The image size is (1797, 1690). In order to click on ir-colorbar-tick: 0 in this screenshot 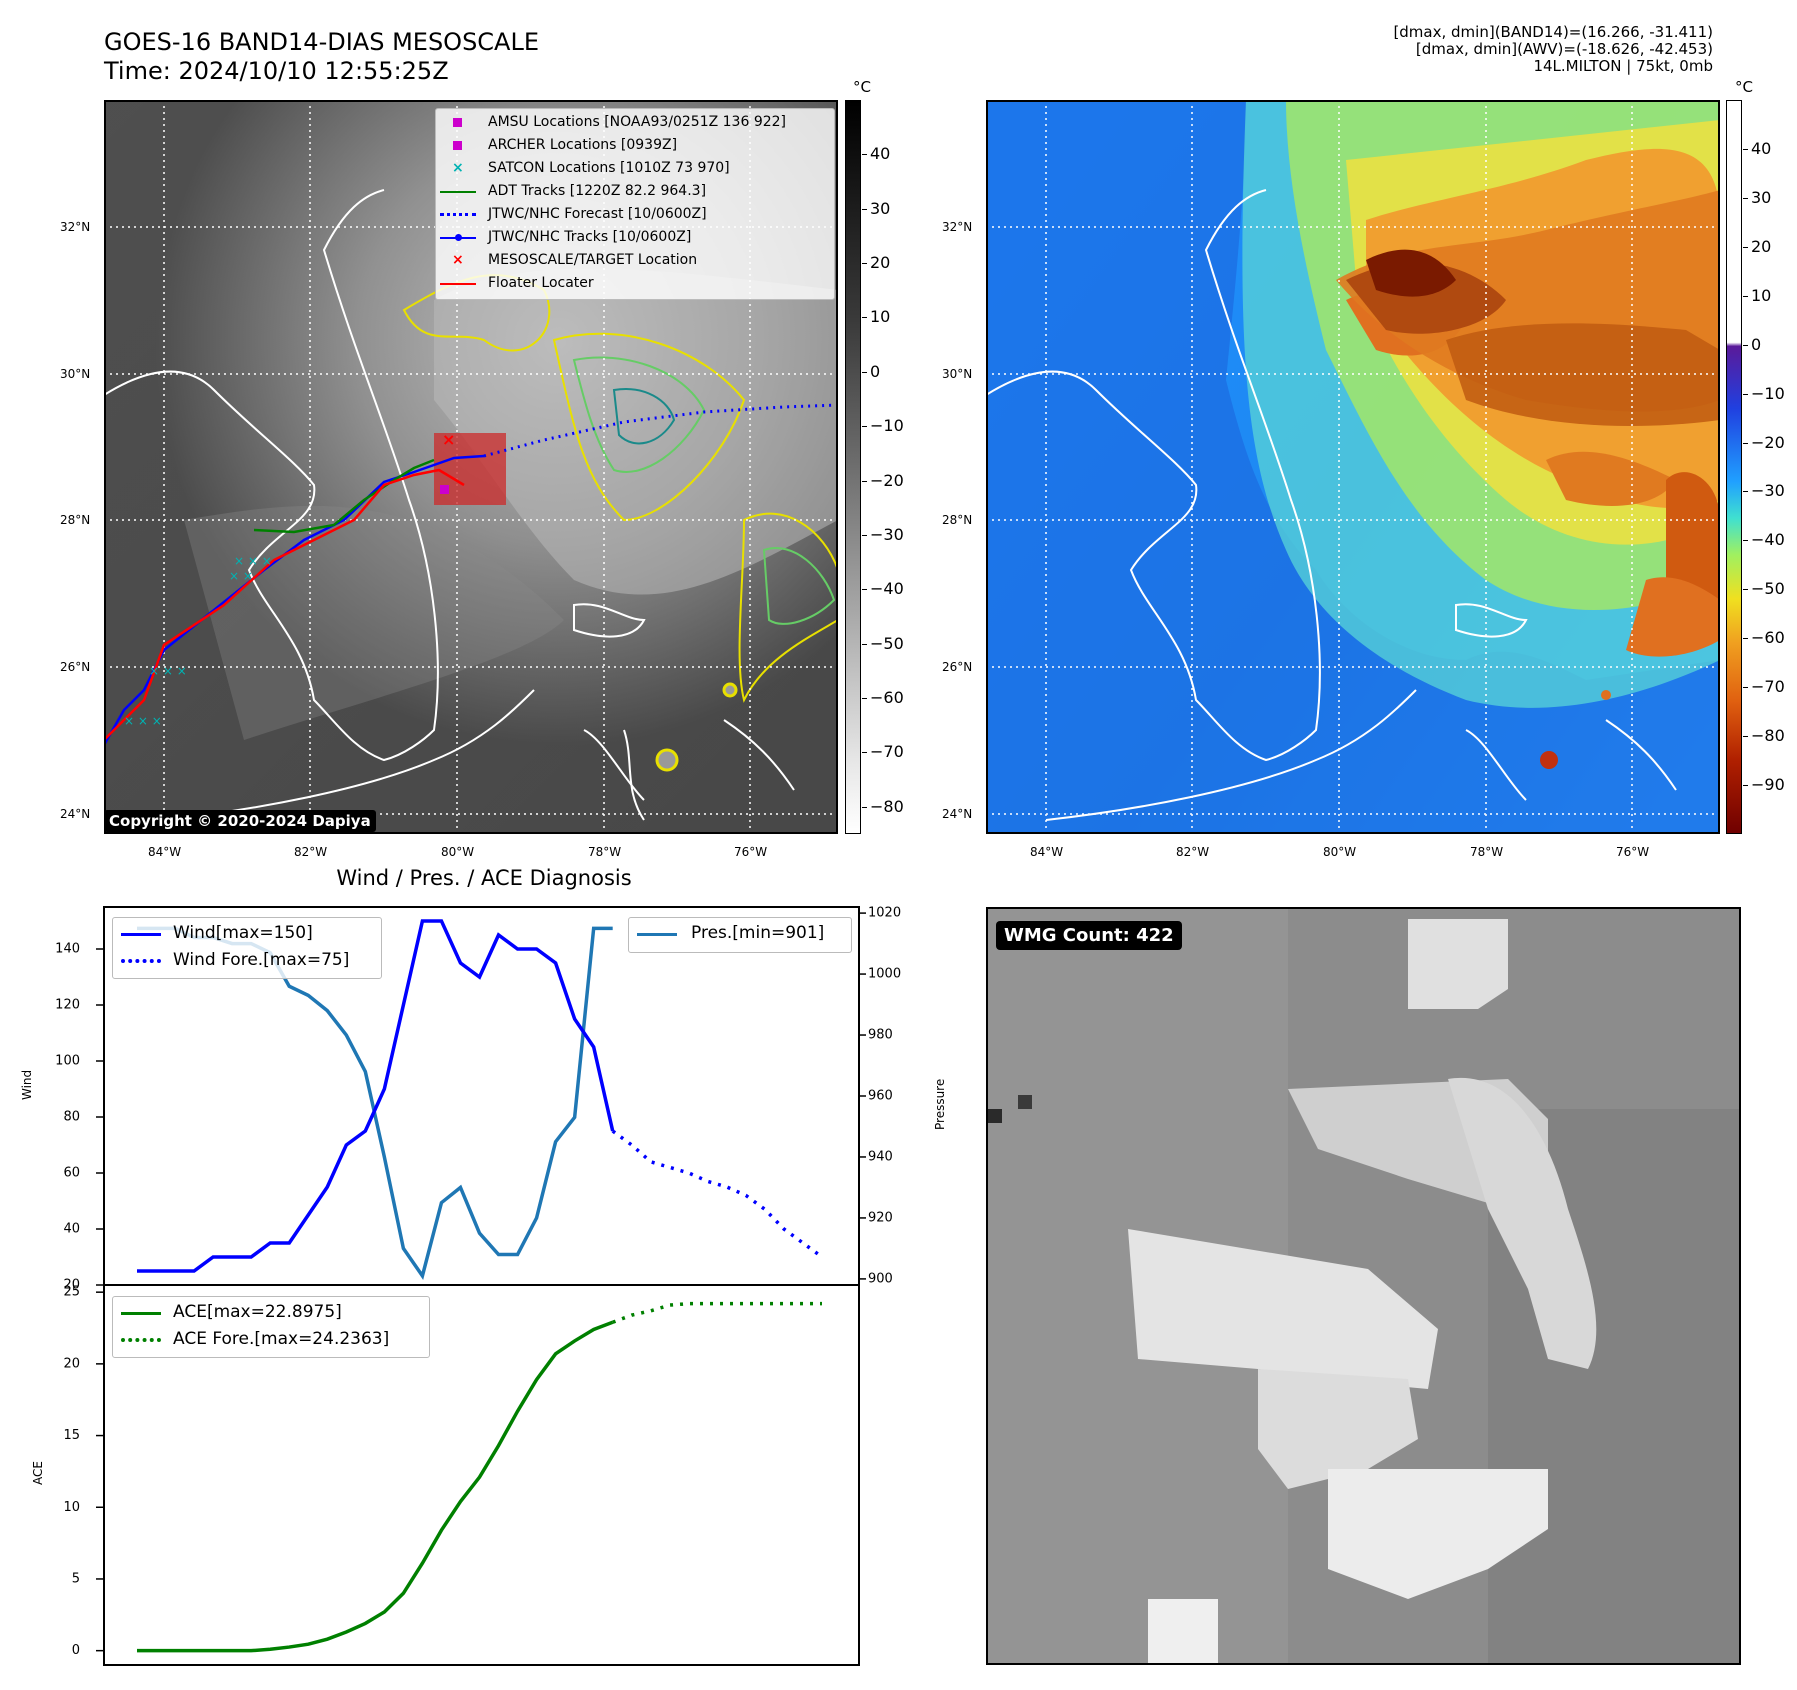, I will do `click(875, 371)`.